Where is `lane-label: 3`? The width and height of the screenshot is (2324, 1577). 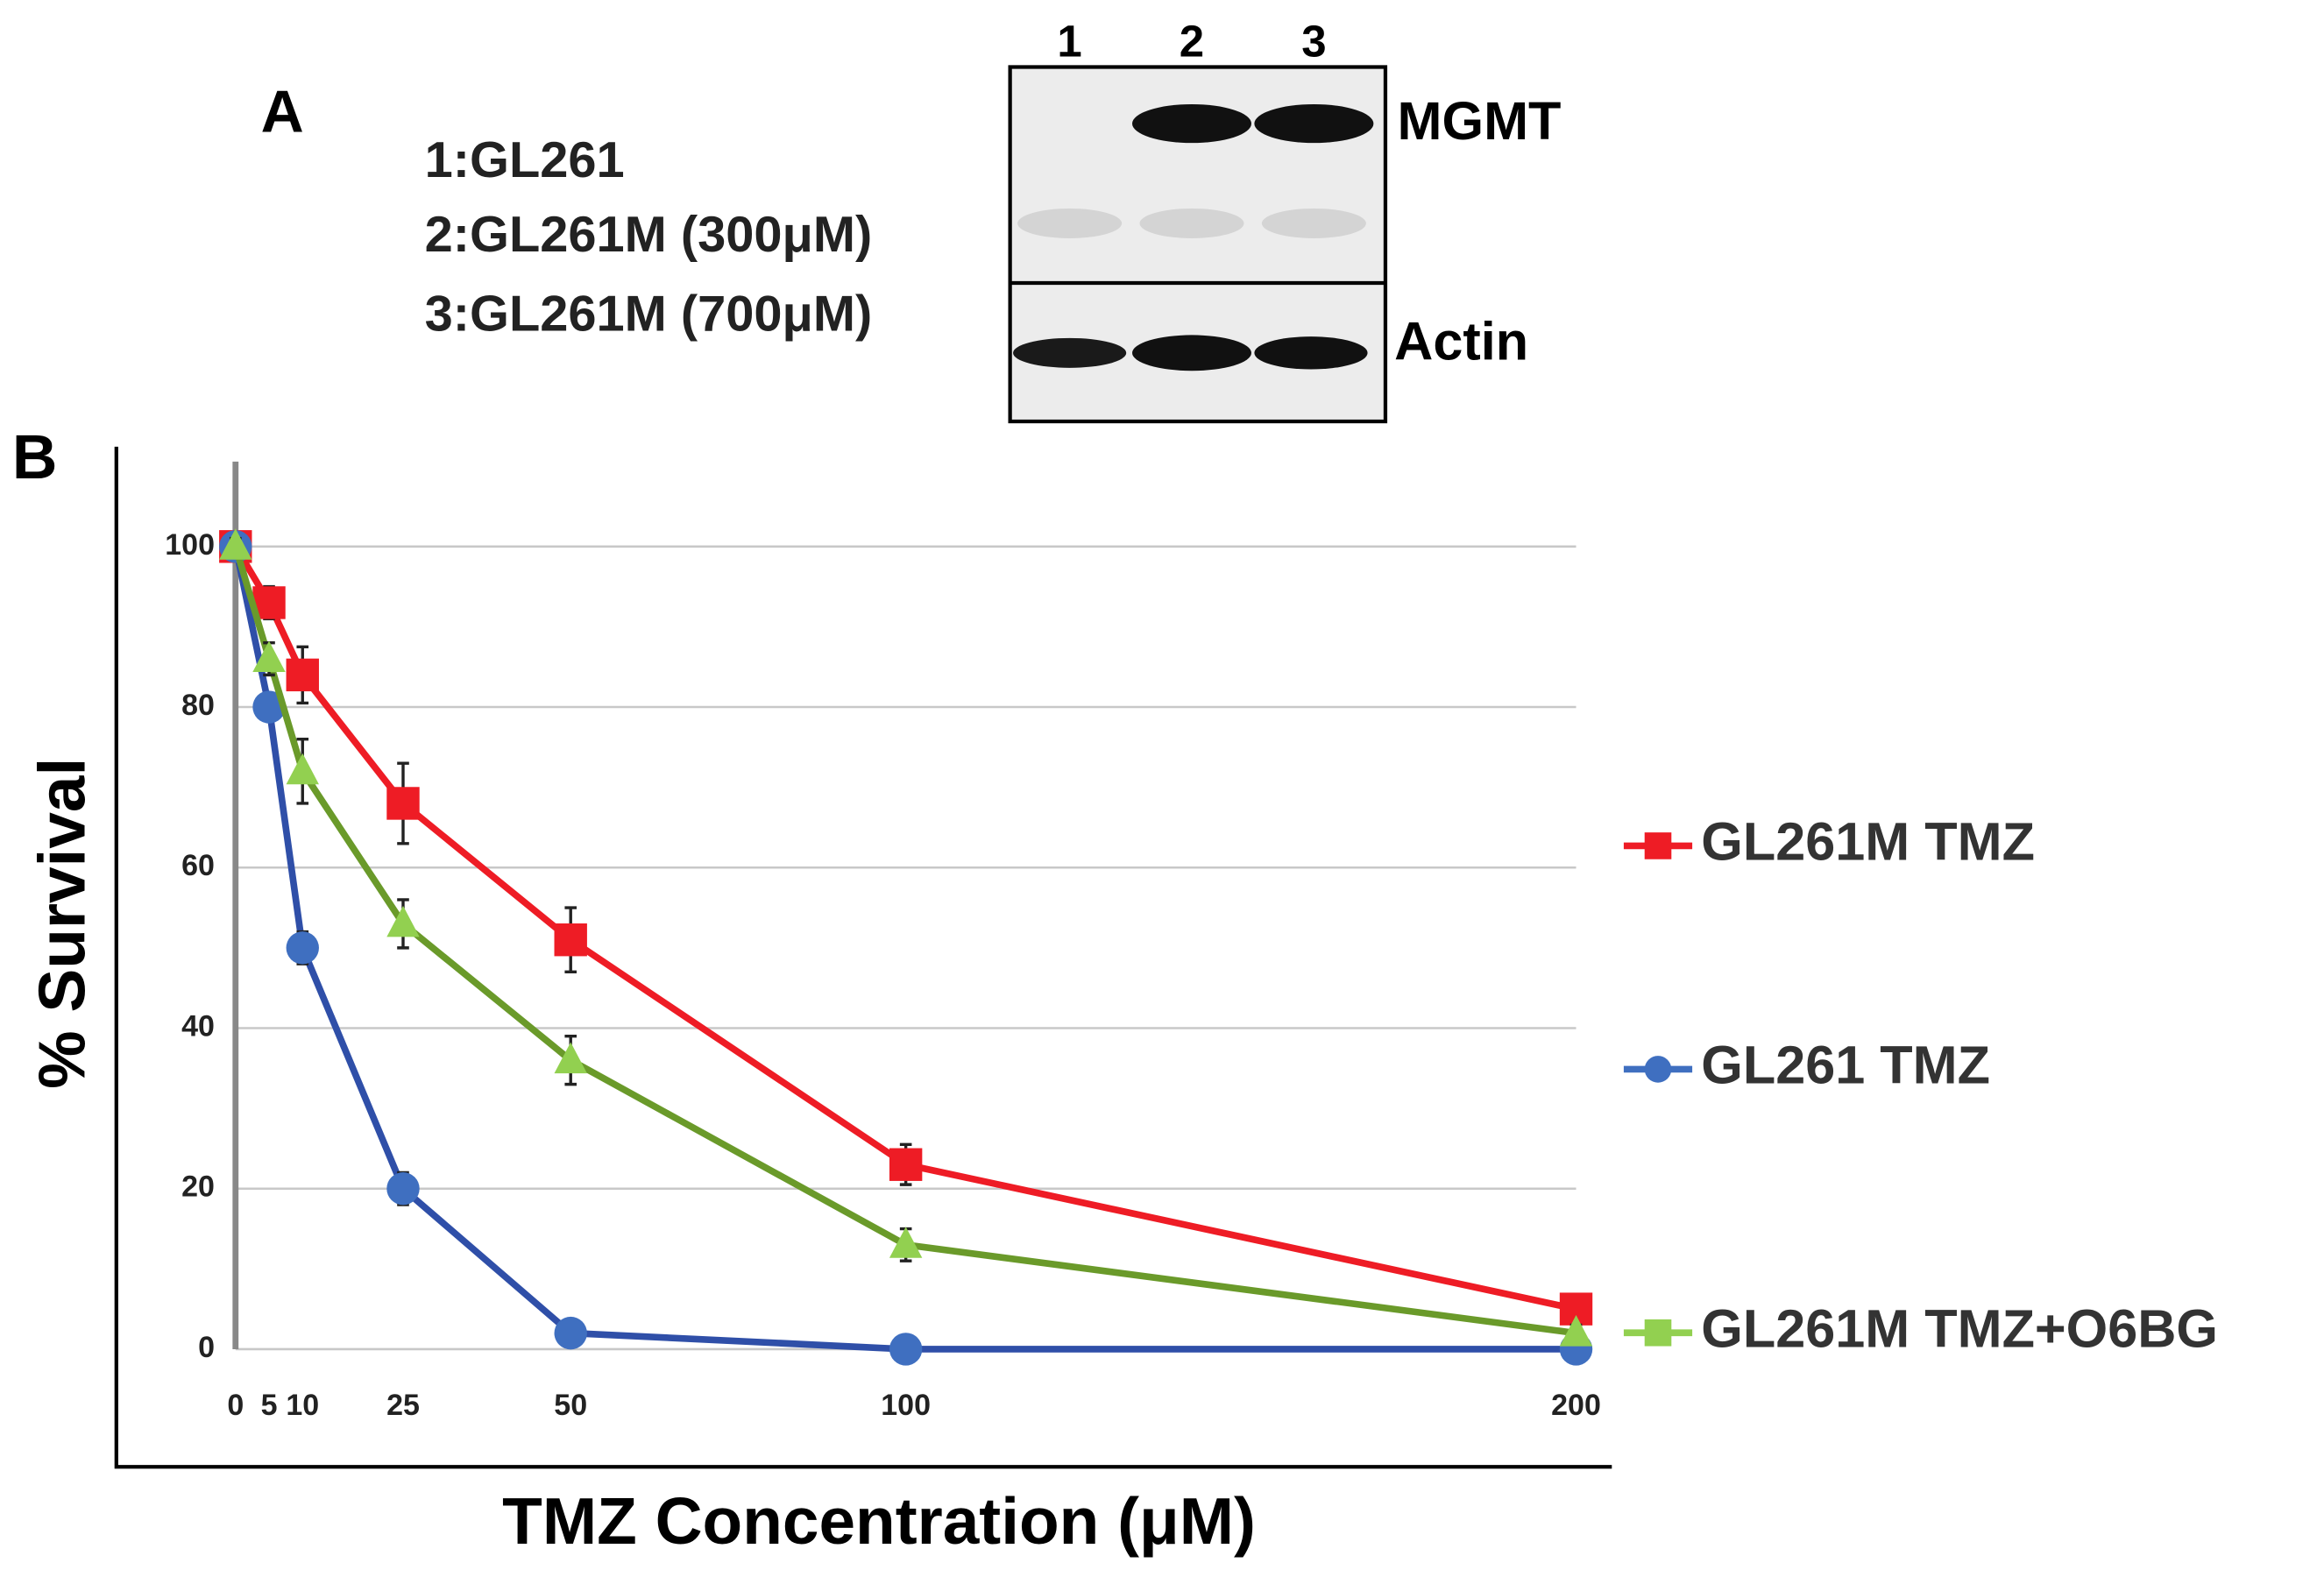
lane-label: 3 is located at coordinates (1314, 41).